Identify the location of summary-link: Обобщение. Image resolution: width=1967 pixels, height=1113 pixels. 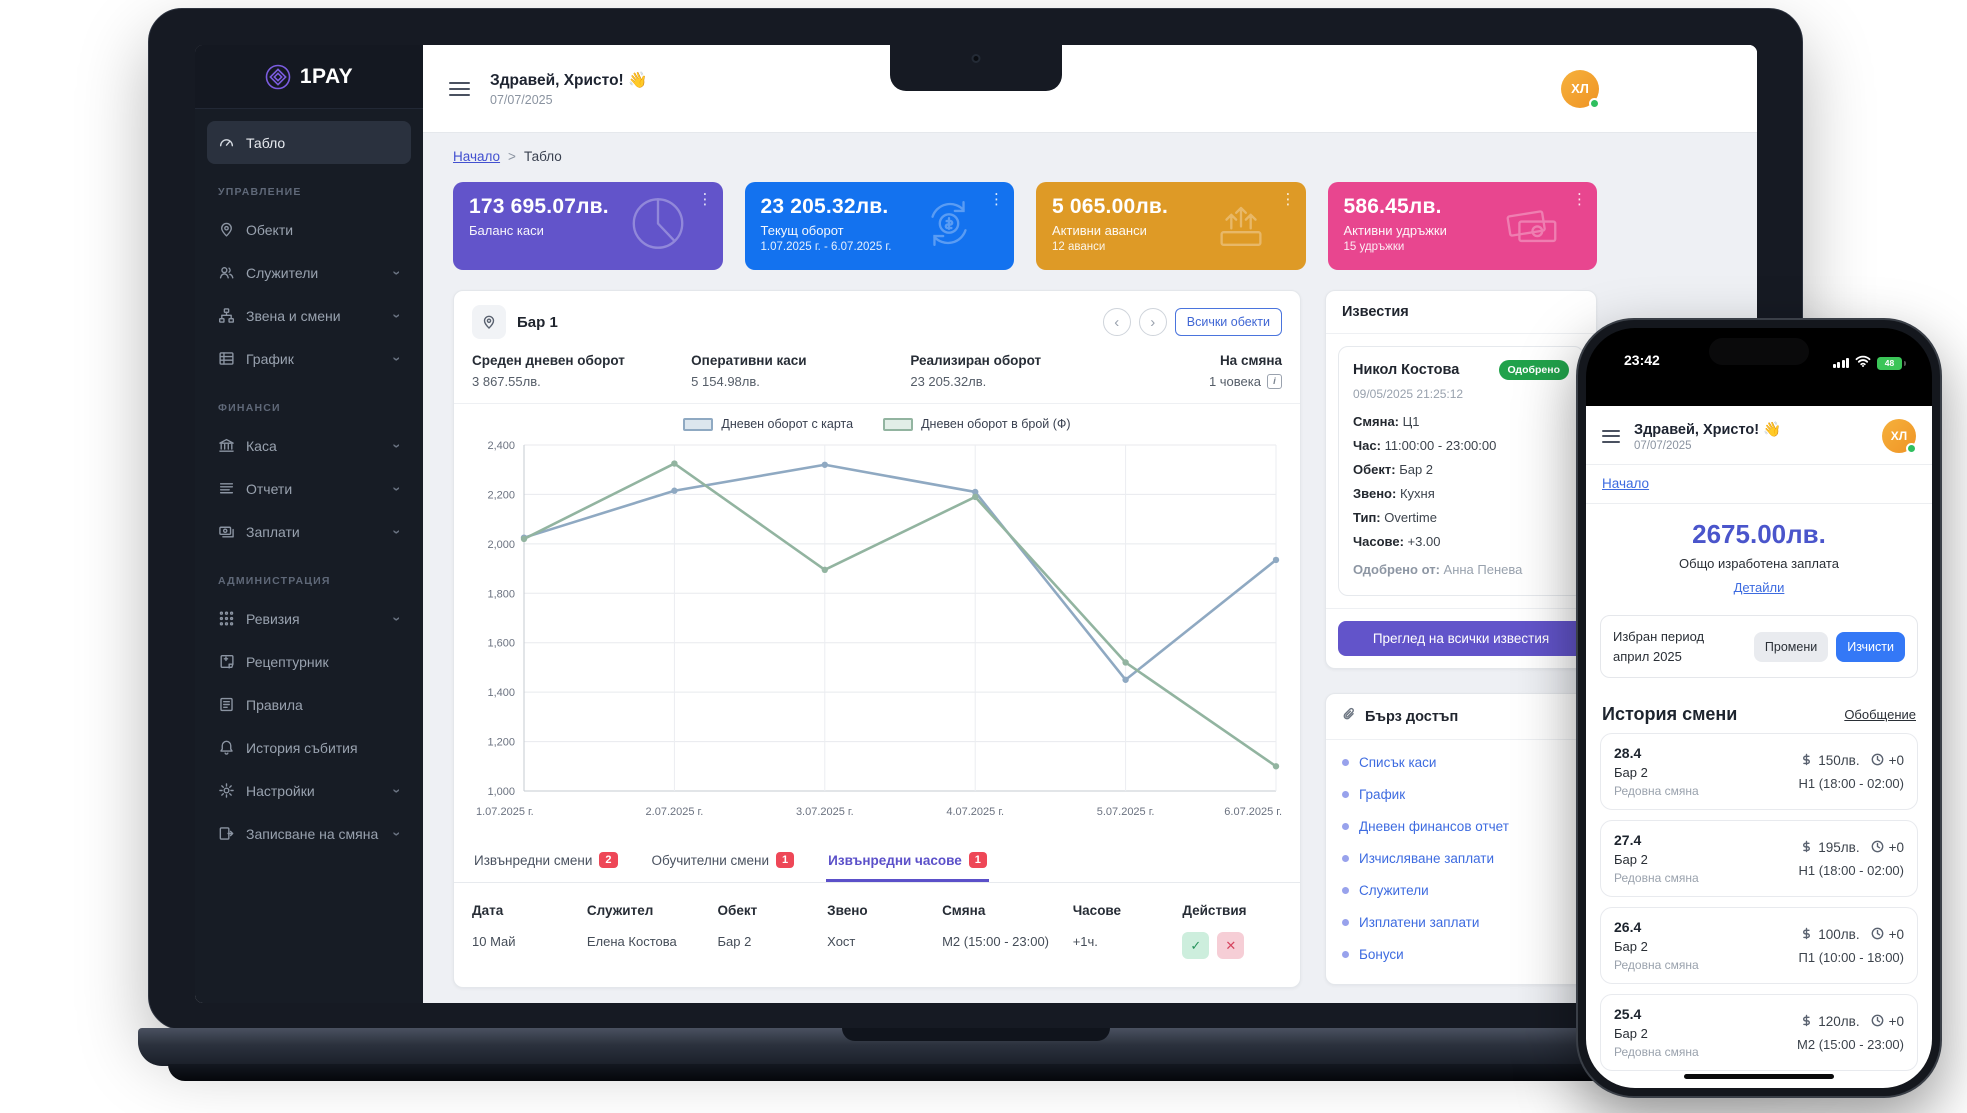
(1880, 714).